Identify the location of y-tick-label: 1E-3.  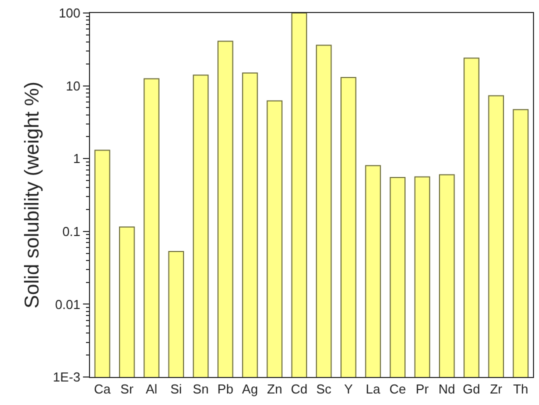
(66, 377).